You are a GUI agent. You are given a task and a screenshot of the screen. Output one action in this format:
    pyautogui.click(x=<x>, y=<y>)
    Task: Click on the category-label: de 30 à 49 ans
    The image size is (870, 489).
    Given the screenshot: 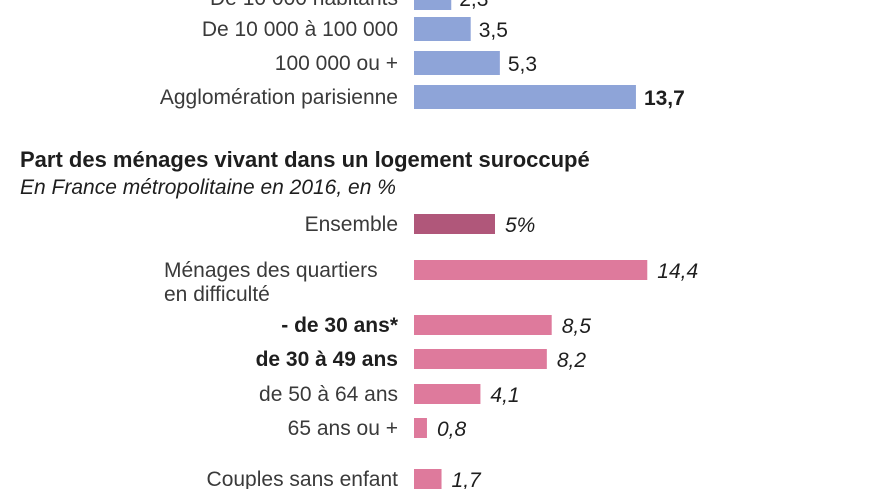 What is the action you would take?
    pyautogui.click(x=327, y=359)
    